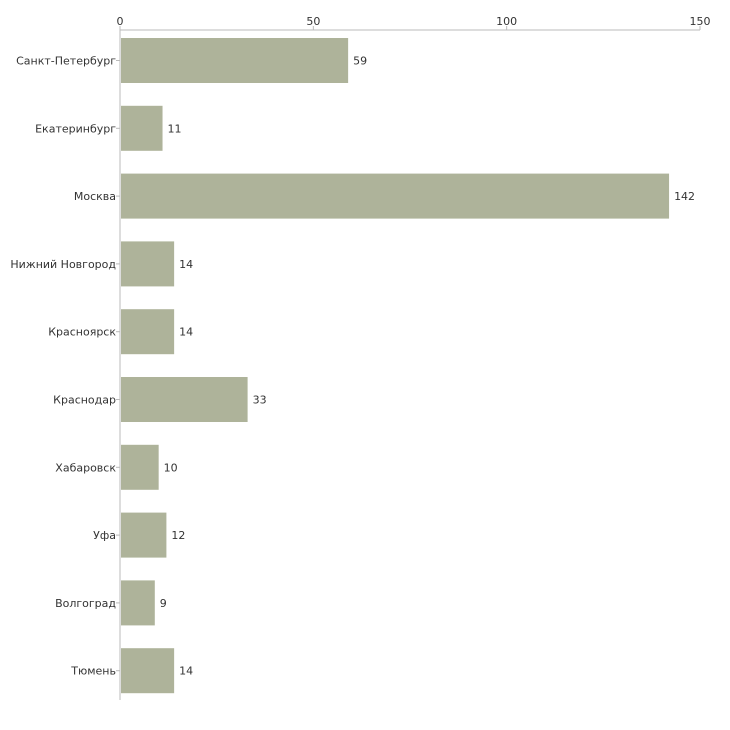 The width and height of the screenshot is (730, 730). I want to click on value-label: 59, so click(360, 61).